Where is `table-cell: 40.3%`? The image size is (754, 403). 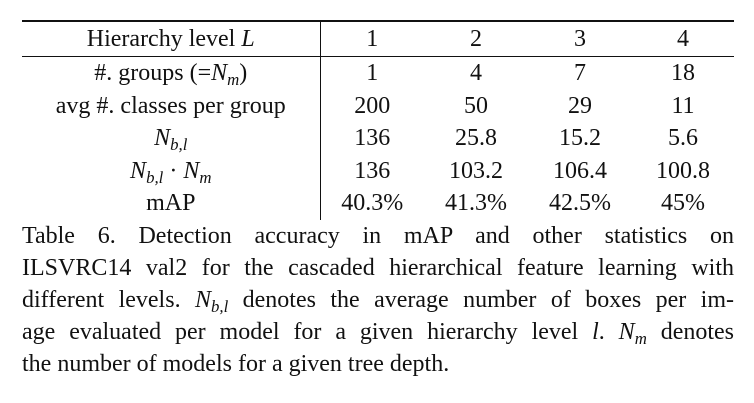 table-cell: 40.3% is located at coordinates (372, 203).